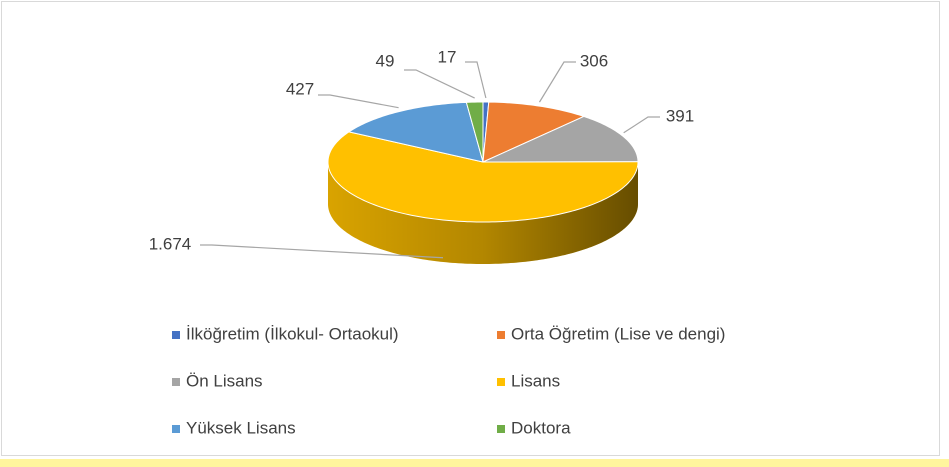 The image size is (949, 467). What do you see at coordinates (170, 243) in the screenshot?
I see `data-label: 1.674` at bounding box center [170, 243].